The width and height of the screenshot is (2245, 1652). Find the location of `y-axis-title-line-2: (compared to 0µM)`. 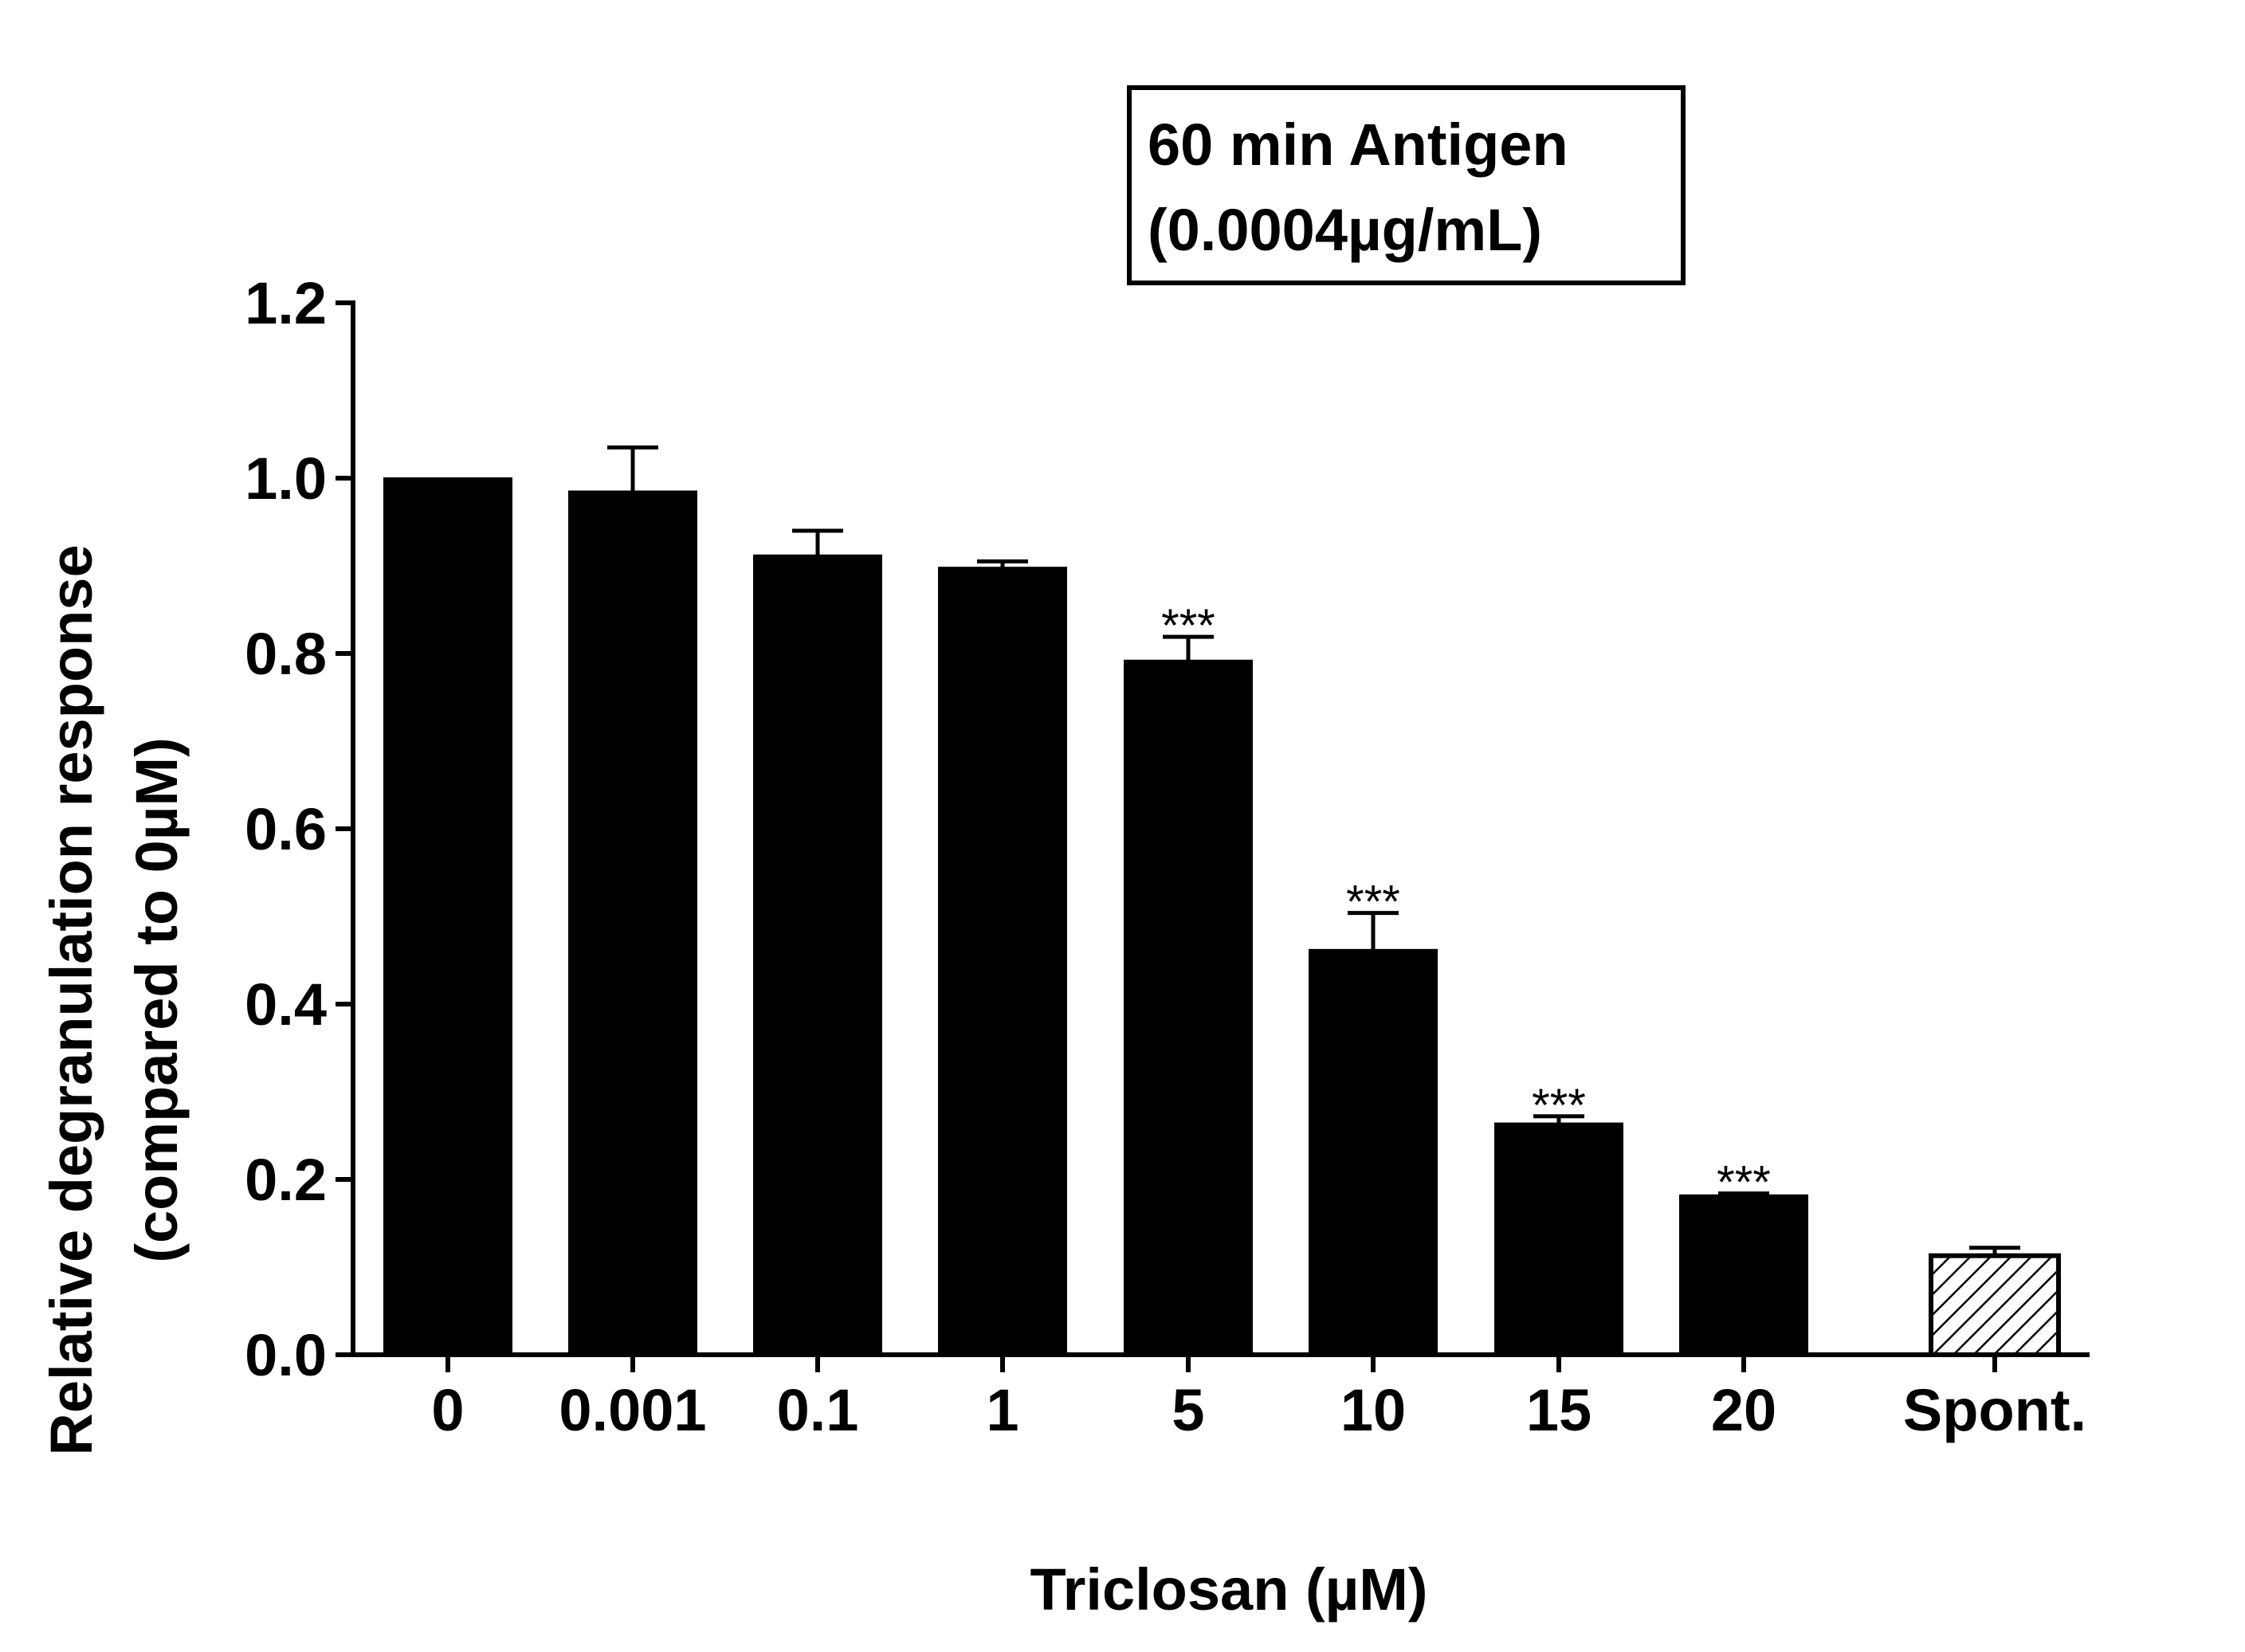

y-axis-title-line-2: (compared to 0µM) is located at coordinates (157, 999).